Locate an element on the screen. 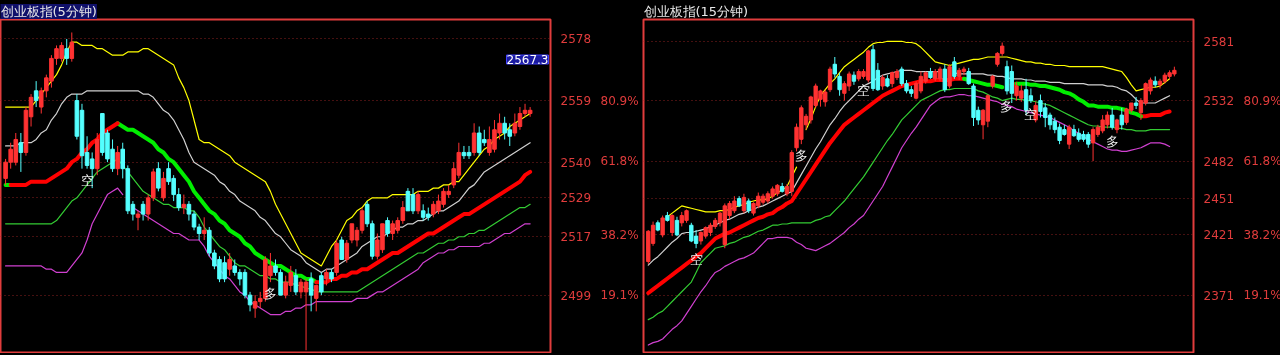  y-tick-label: 2499 is located at coordinates (576, 295).